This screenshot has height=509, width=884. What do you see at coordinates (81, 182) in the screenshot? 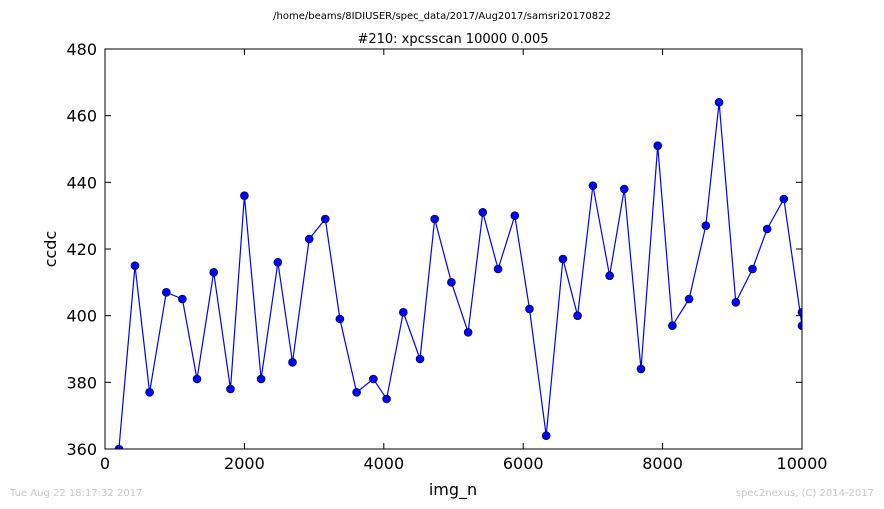
I see `y-tick-label: 440` at bounding box center [81, 182].